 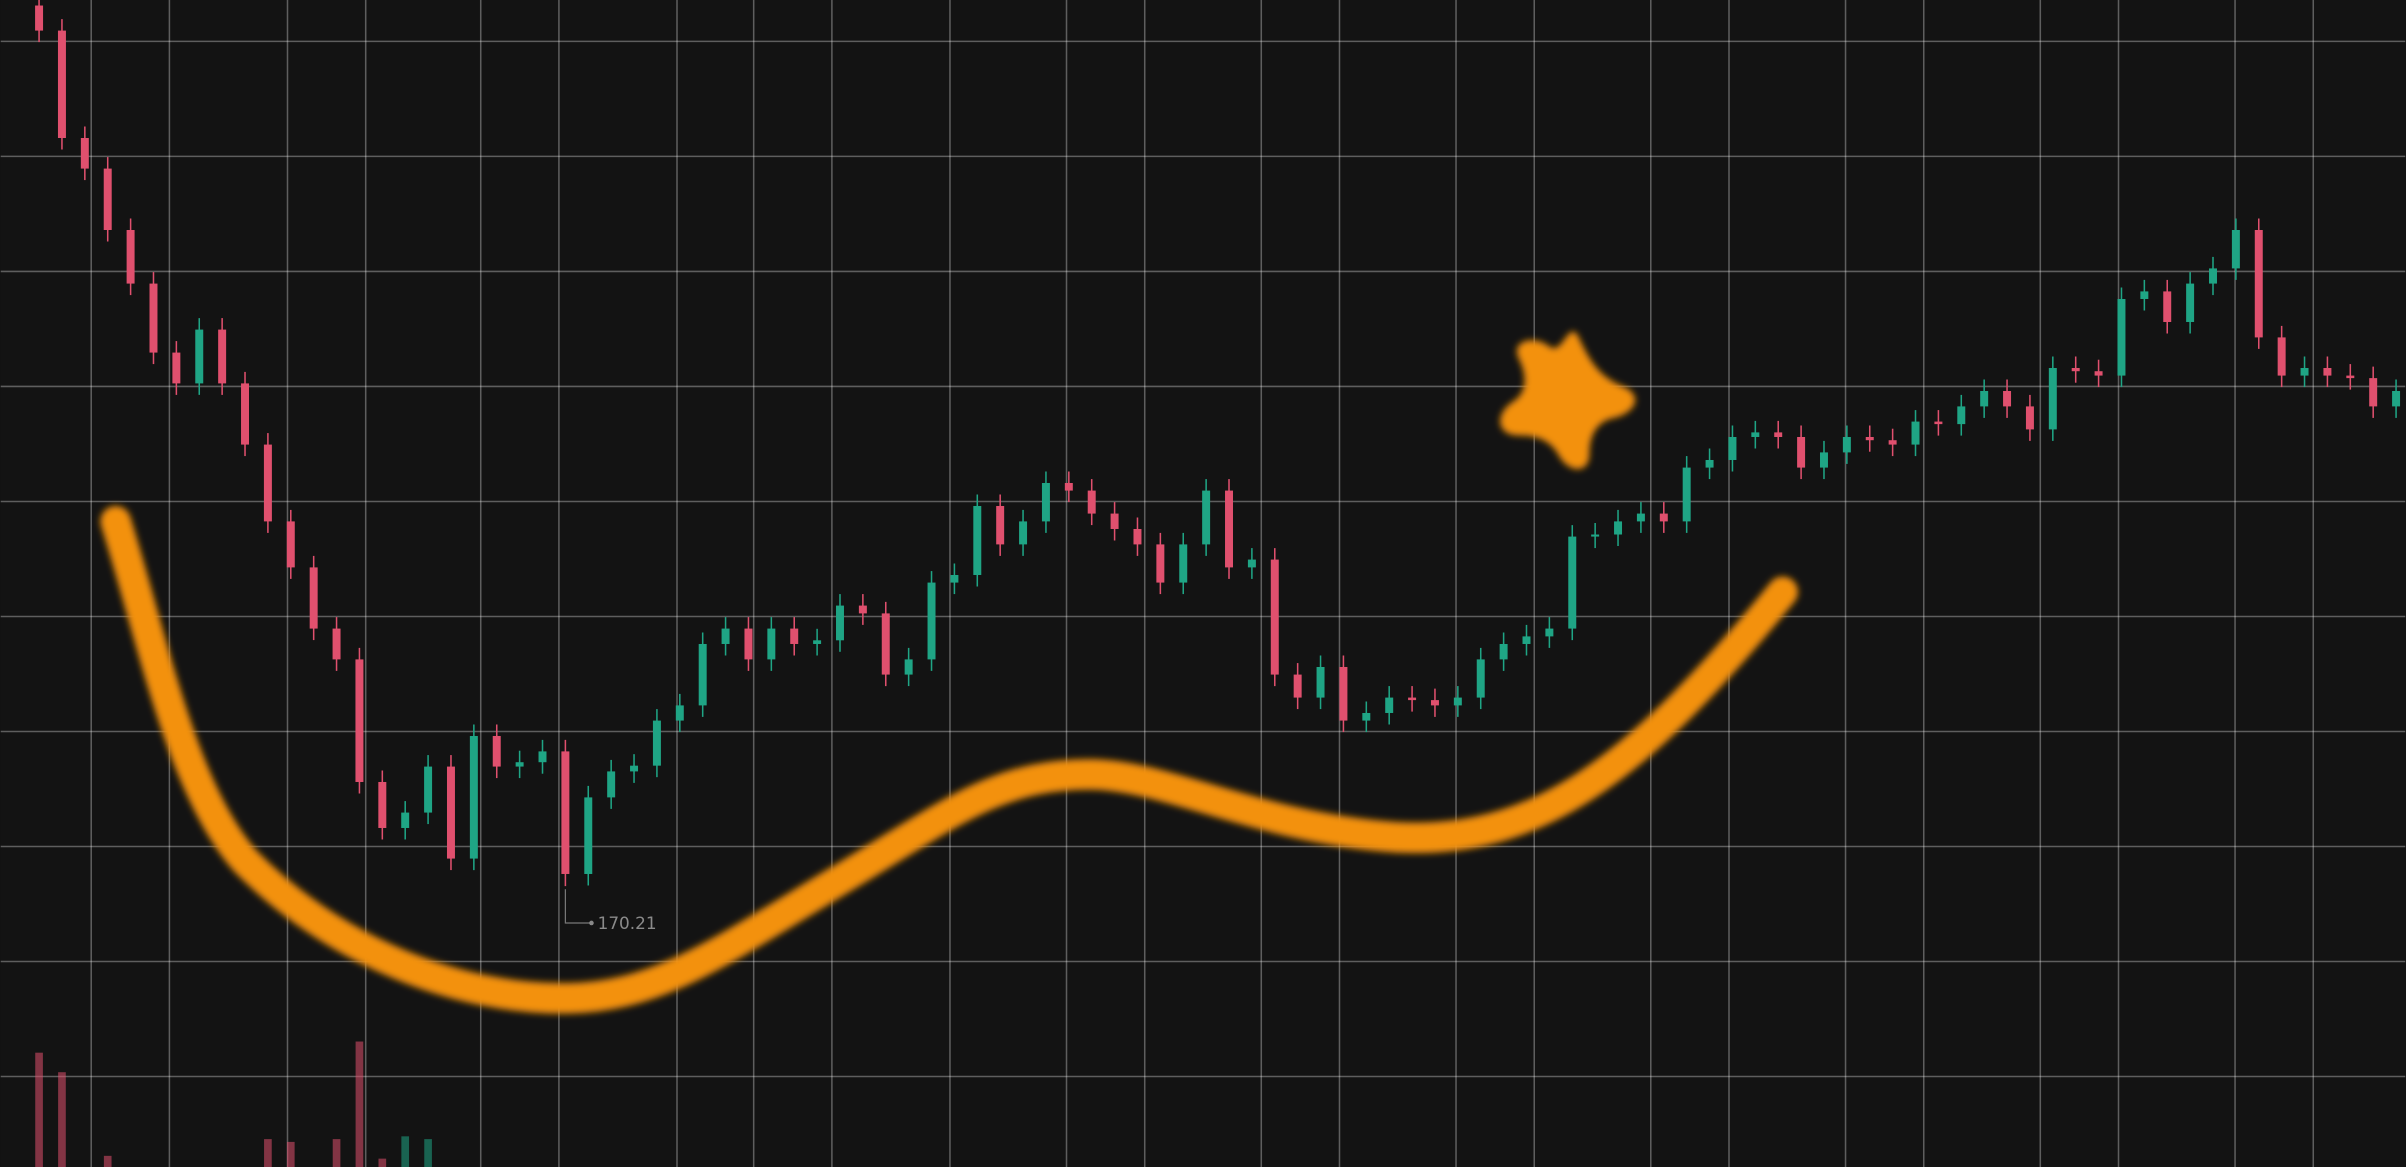 What do you see at coordinates (577, 906) in the screenshot?
I see `low-marker-line` at bounding box center [577, 906].